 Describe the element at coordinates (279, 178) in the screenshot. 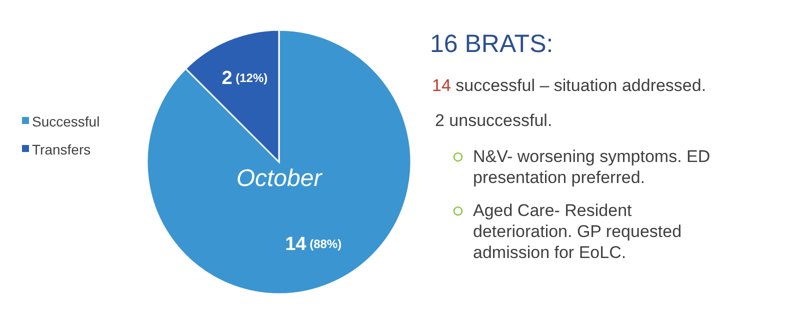

I see `text: October` at that location.